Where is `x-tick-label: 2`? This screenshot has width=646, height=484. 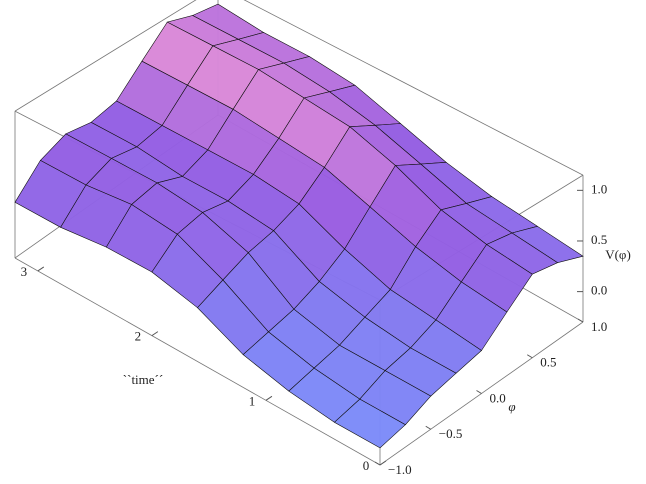 x-tick-label: 2 is located at coordinates (138, 336).